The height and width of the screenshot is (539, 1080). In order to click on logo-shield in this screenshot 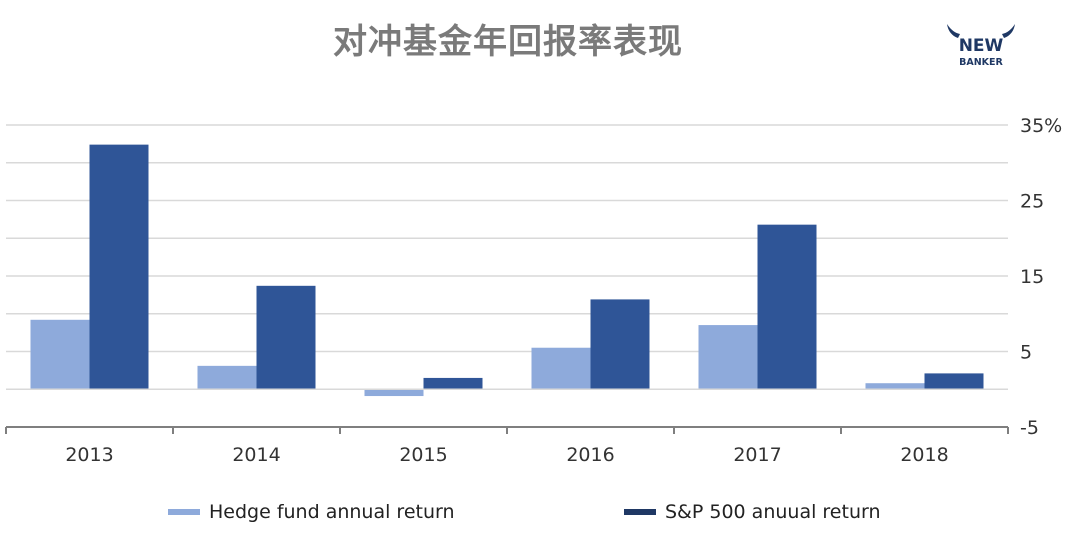, I will do `click(981, 53)`.